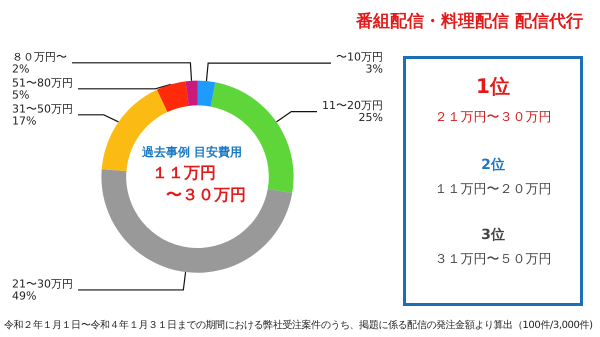  I want to click on slice-label: 51〜80万円, so click(42, 83).